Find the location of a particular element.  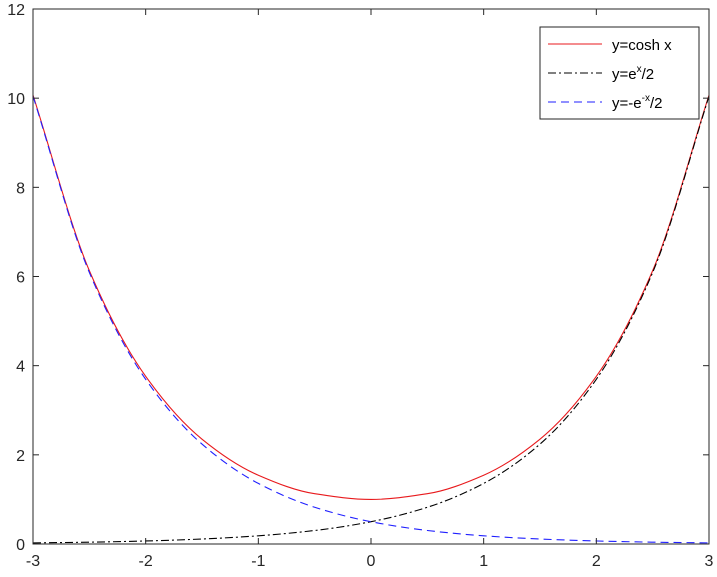

y-tick-label: 0 is located at coordinates (20, 545).